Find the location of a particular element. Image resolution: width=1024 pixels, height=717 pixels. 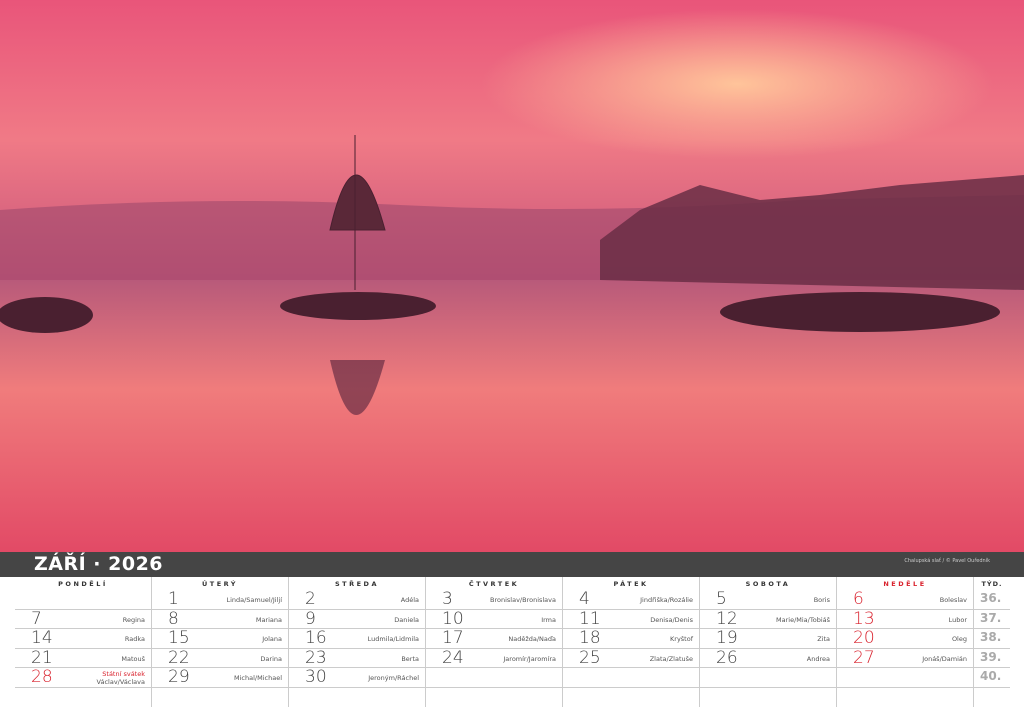

nameday: Andrea is located at coordinates (818, 659).